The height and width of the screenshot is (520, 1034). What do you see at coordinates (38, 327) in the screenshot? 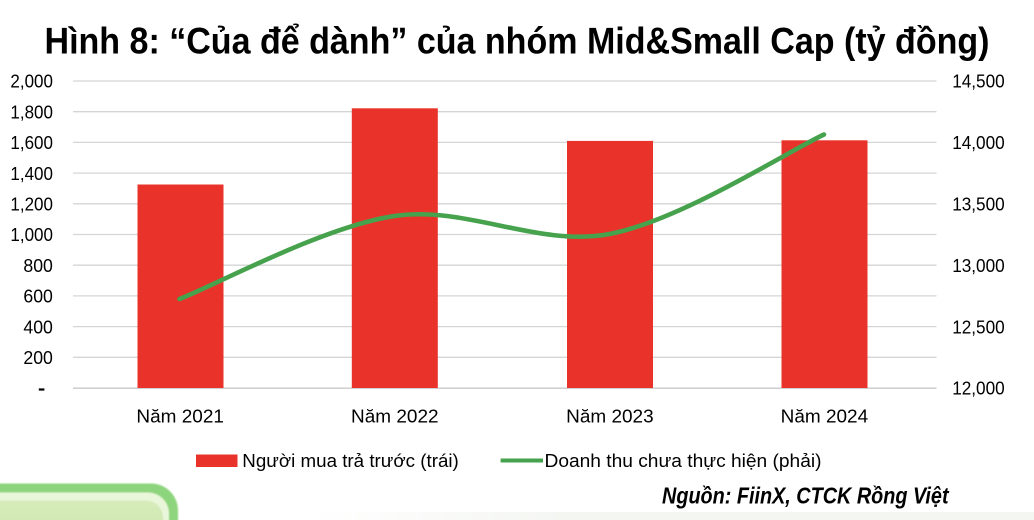
I see `svg-text: 400` at bounding box center [38, 327].